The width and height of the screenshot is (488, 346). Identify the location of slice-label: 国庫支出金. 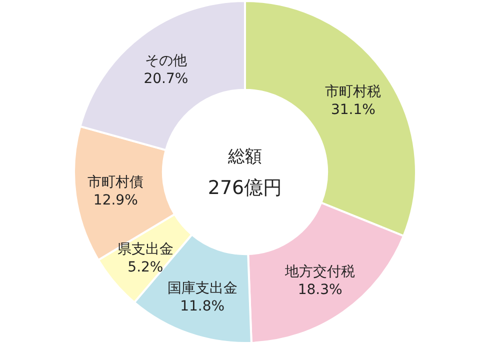
(202, 288).